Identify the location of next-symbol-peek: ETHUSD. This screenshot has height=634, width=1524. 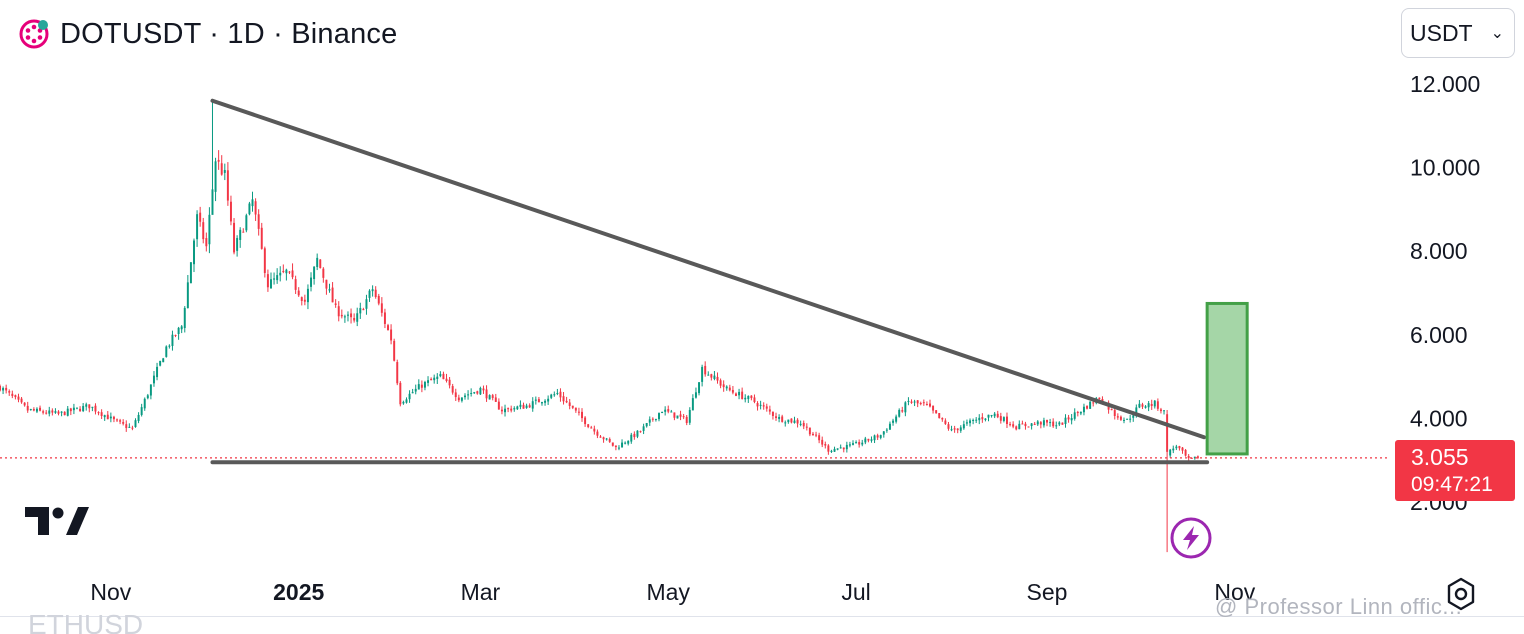
(86, 622).